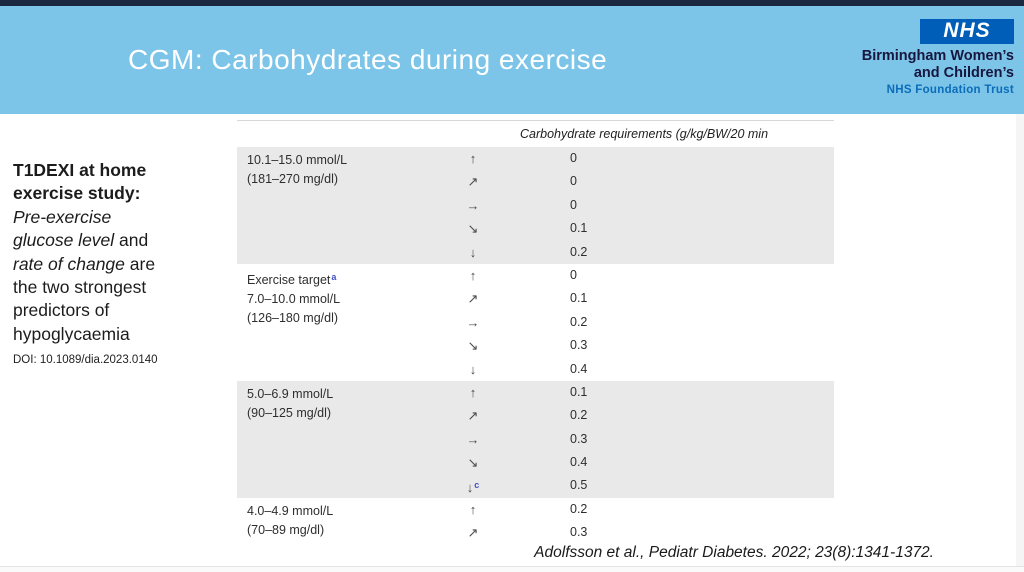 The width and height of the screenshot is (1024, 572). I want to click on study-text-emphasis: glucose level, so click(64, 240).